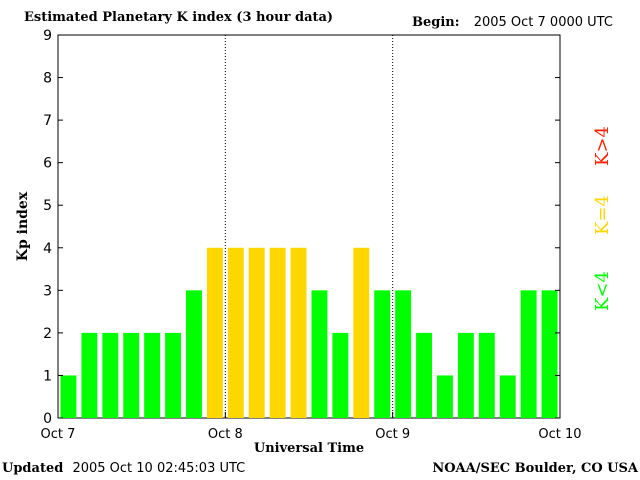  What do you see at coordinates (58, 434) in the screenshot?
I see `x-tick-label: Oct 7` at bounding box center [58, 434].